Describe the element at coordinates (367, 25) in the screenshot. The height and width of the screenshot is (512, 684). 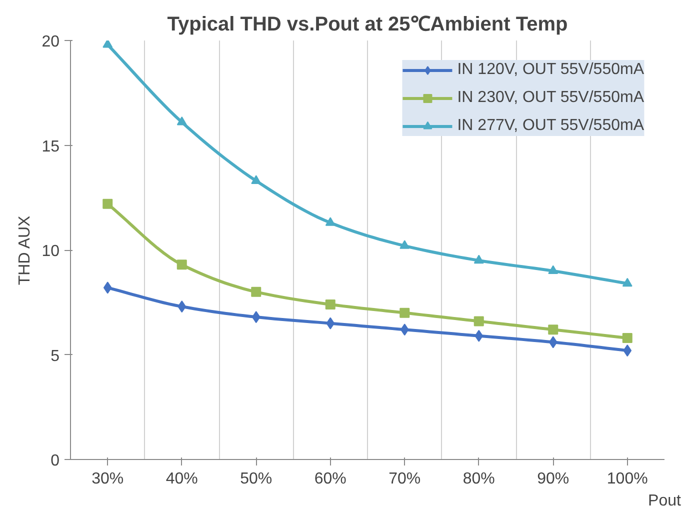
I see `chart-title: Typical THD vs.Pout at 25℃Ambient Temp` at that location.